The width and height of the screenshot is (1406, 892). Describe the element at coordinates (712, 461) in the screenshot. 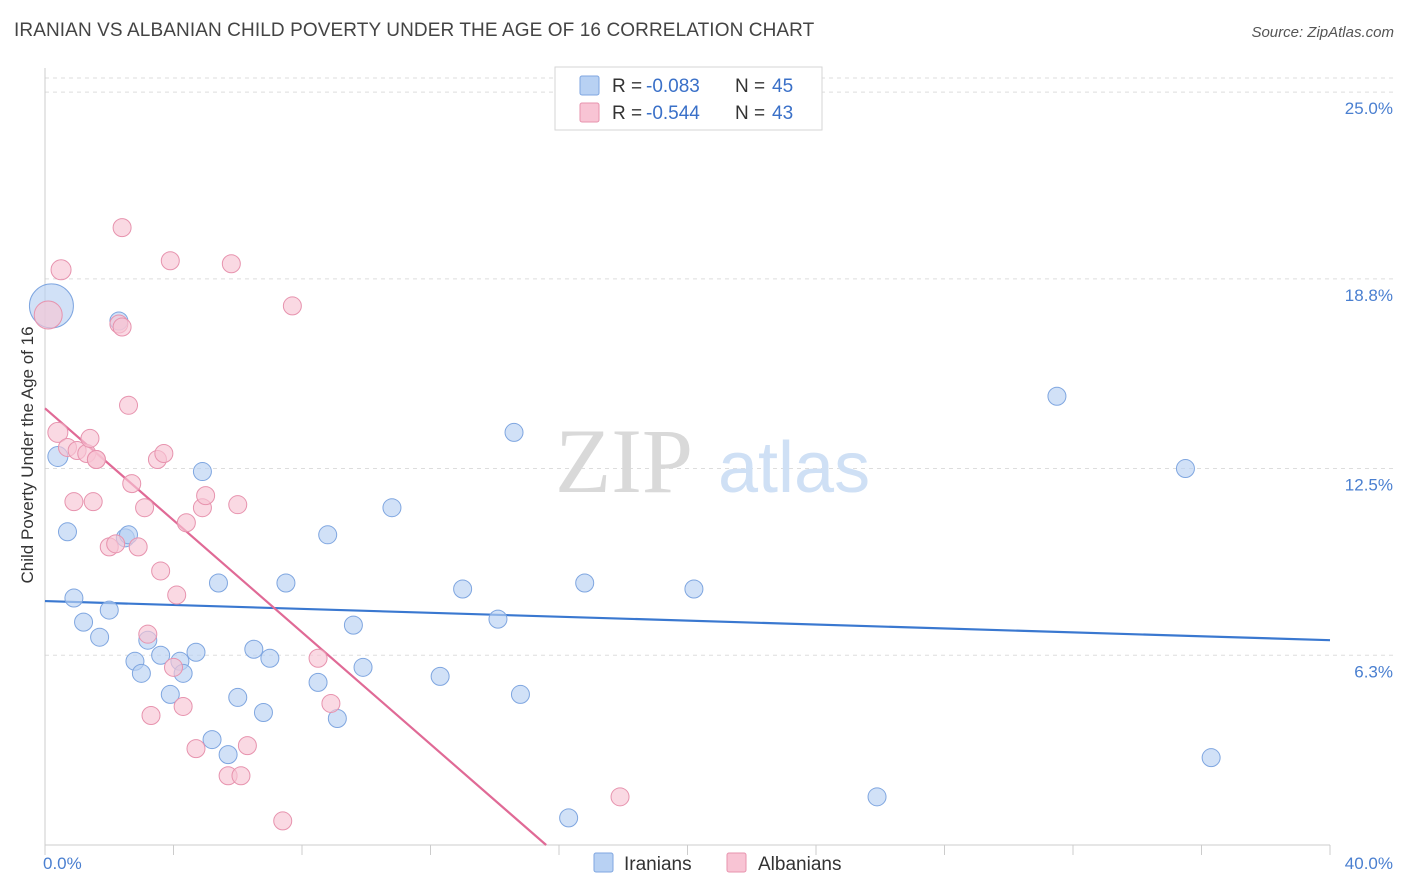

I see `watermark: ZIP atlas` at that location.